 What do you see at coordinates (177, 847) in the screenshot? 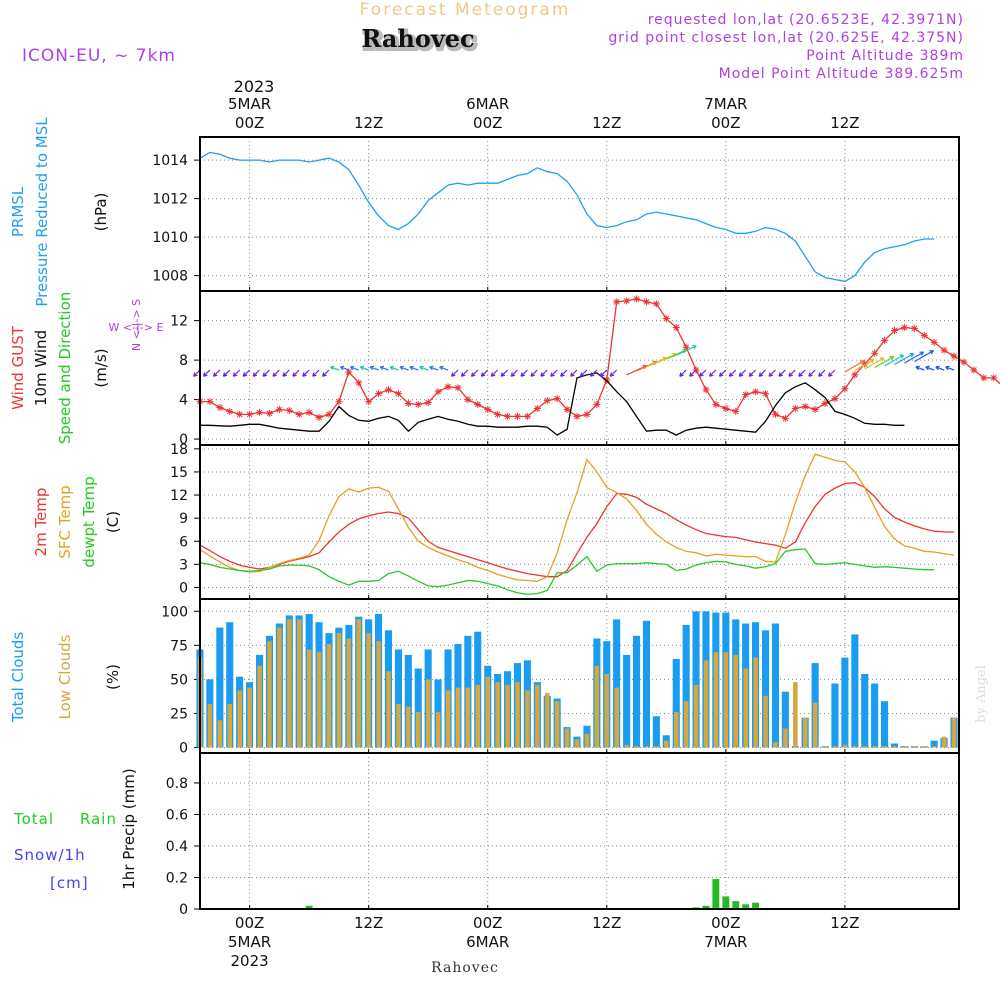
I see `y-tick-label: 0.4` at bounding box center [177, 847].